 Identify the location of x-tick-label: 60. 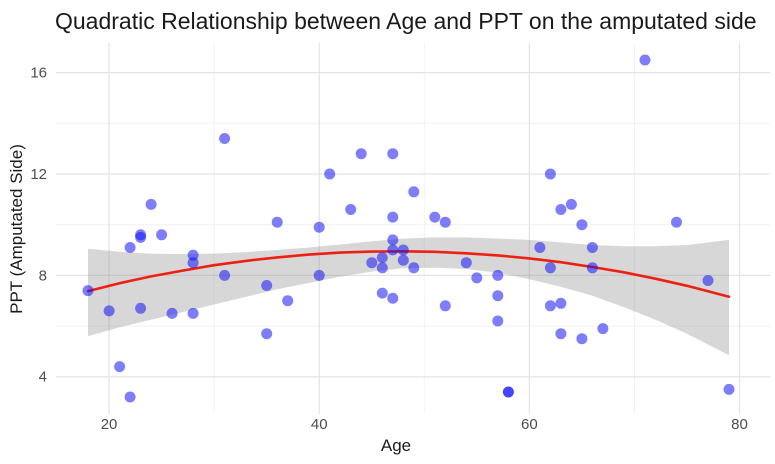
(529, 424).